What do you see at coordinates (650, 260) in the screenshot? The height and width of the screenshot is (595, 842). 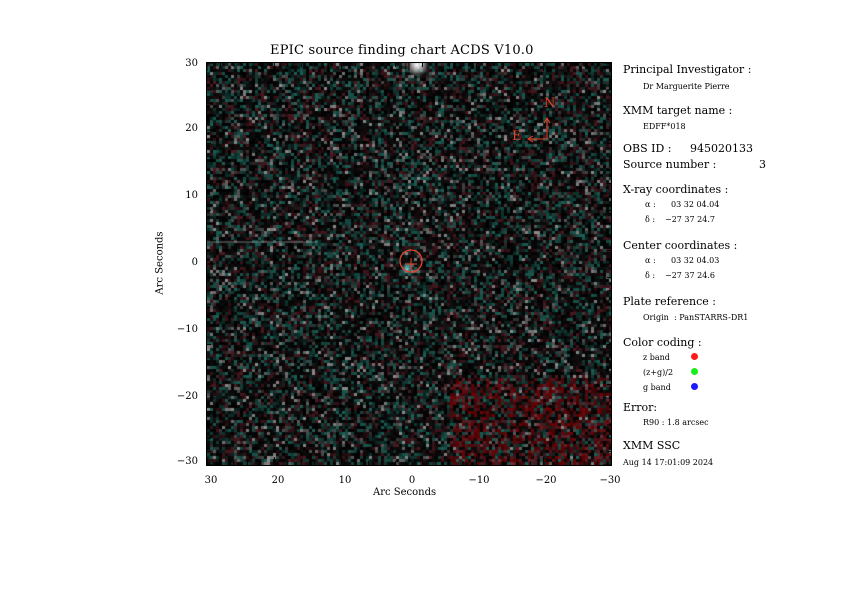 I see `center-alpha-label: α :` at bounding box center [650, 260].